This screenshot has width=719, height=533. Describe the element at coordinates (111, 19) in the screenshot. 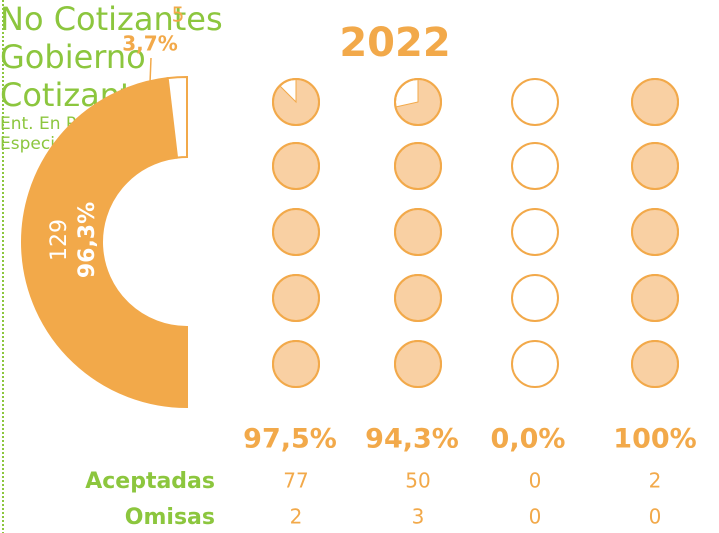

I see `category-label: No Cotizantes` at that location.